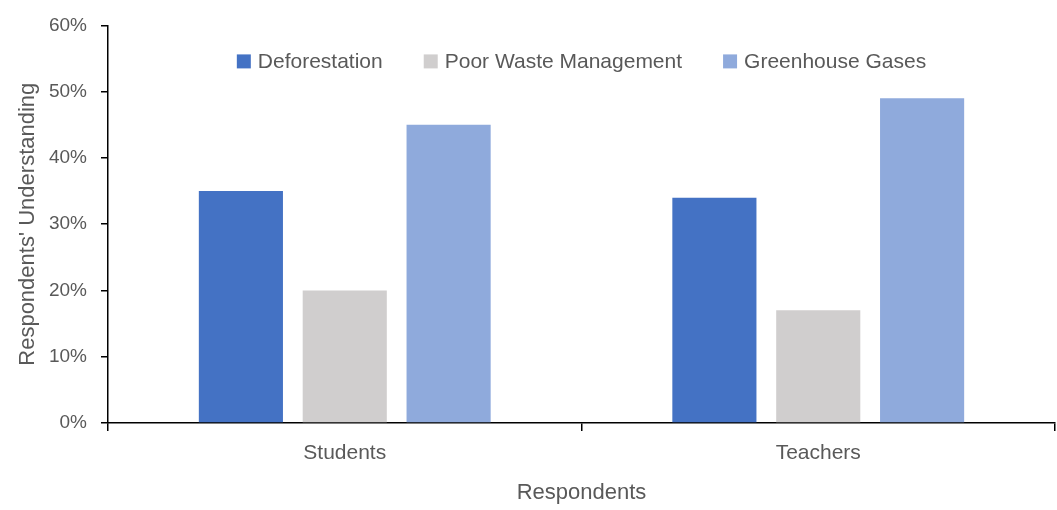  I want to click on y-tick-label: 10%, so click(68, 355).